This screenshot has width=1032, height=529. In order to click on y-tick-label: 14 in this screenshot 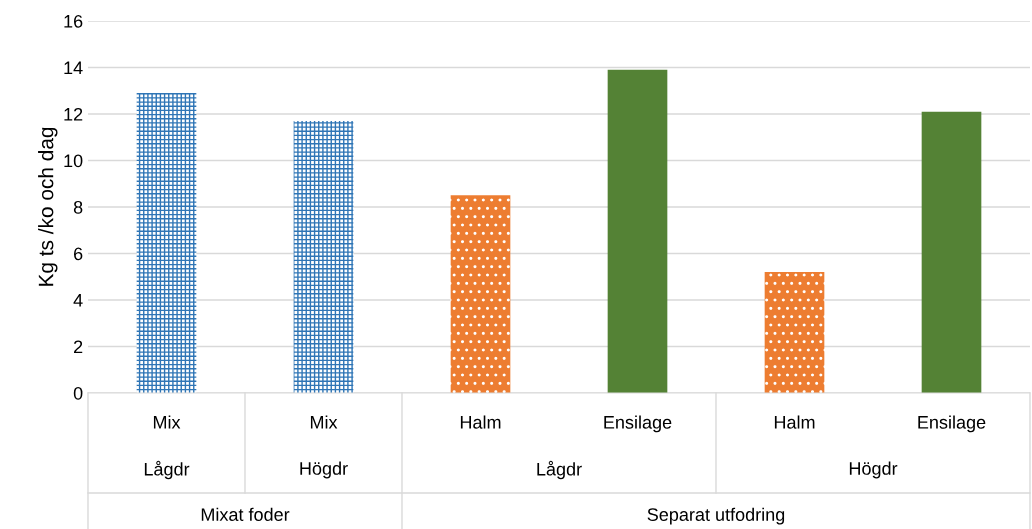, I will do `click(73, 68)`.